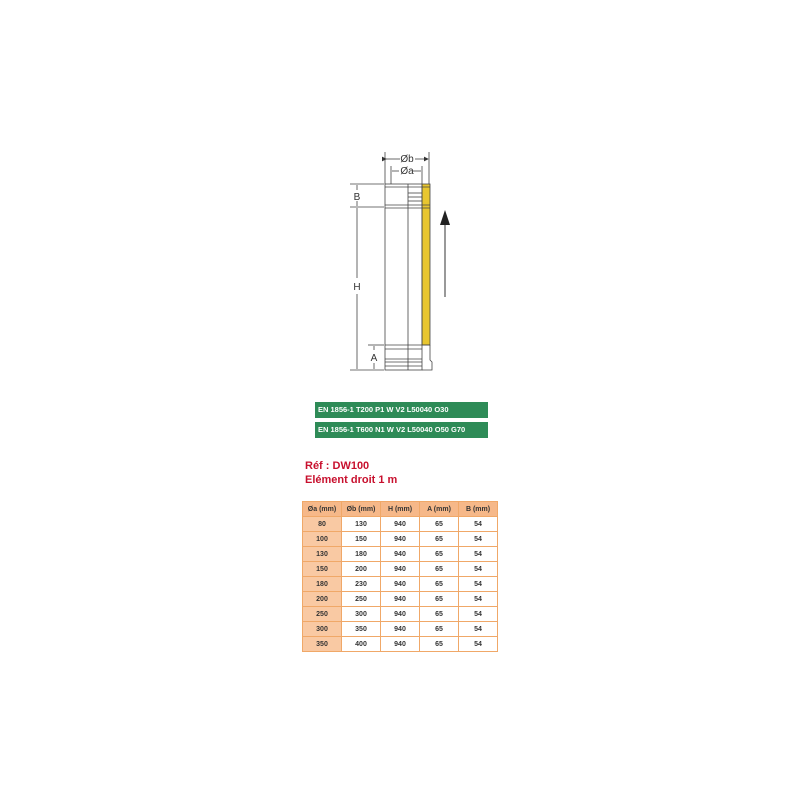 The height and width of the screenshot is (800, 800). I want to click on product-name: Elément droit 1 m, so click(351, 480).